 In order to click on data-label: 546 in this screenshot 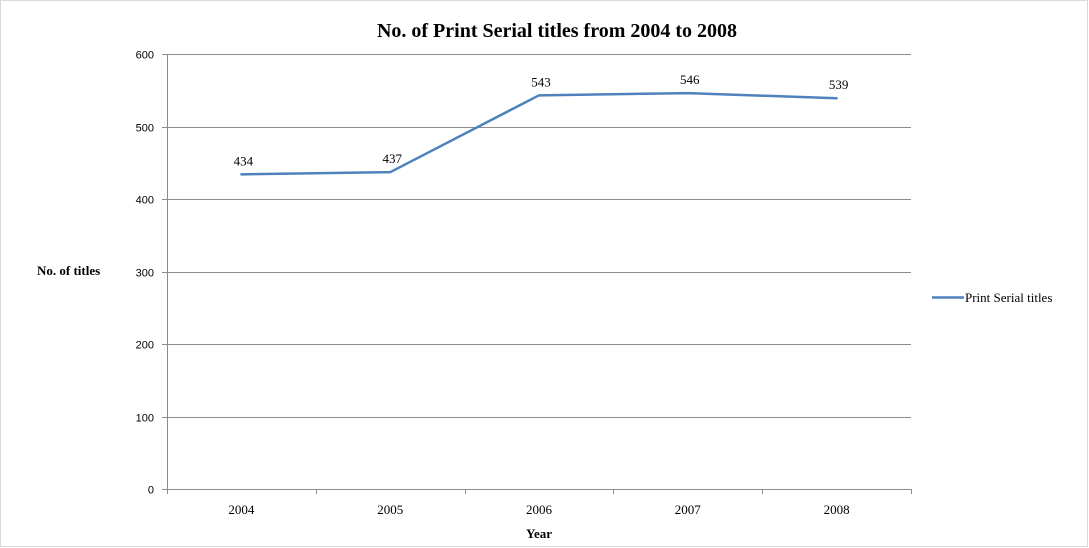, I will do `click(690, 79)`.